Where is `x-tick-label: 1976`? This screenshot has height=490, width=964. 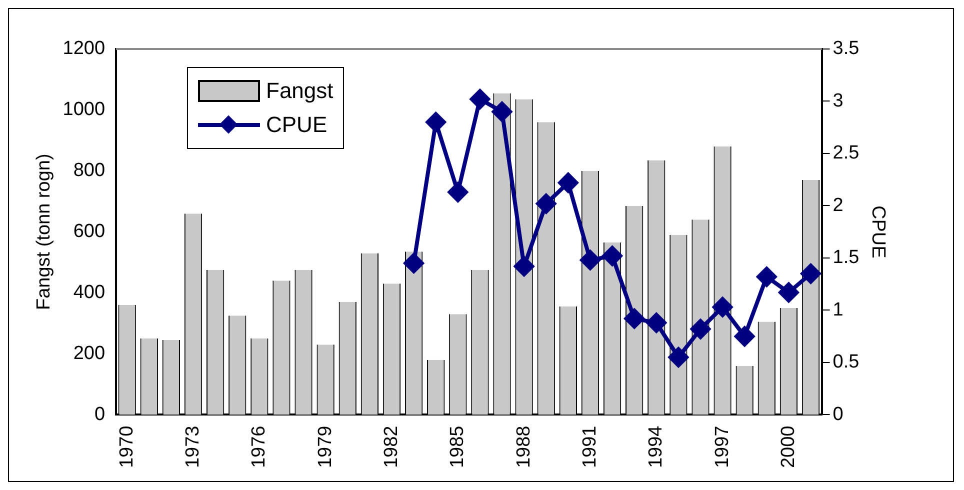
x-tick-label: 1976 is located at coordinates (259, 447).